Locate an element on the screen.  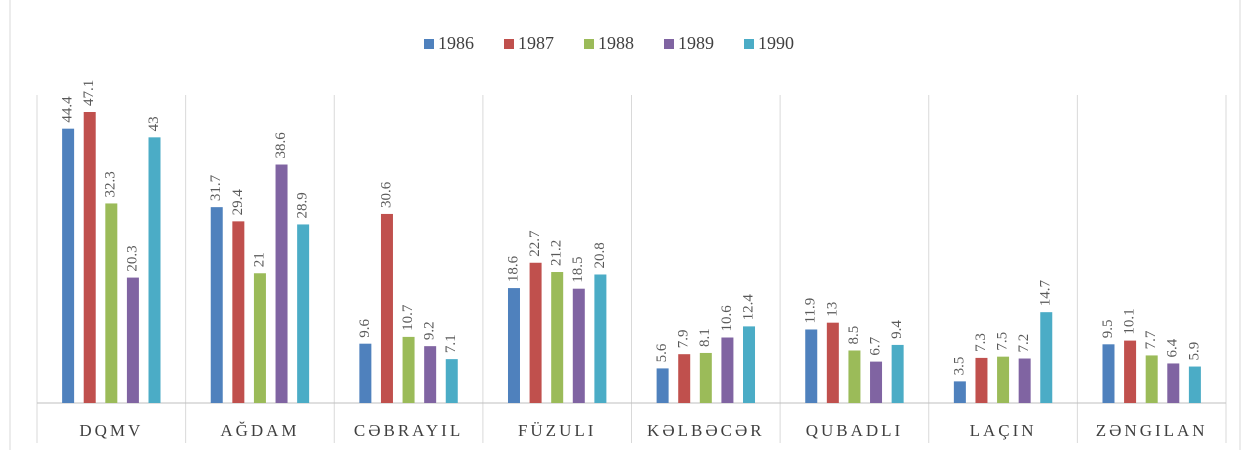
x-tick-label: KƏLBƏCƏR is located at coordinates (706, 430).